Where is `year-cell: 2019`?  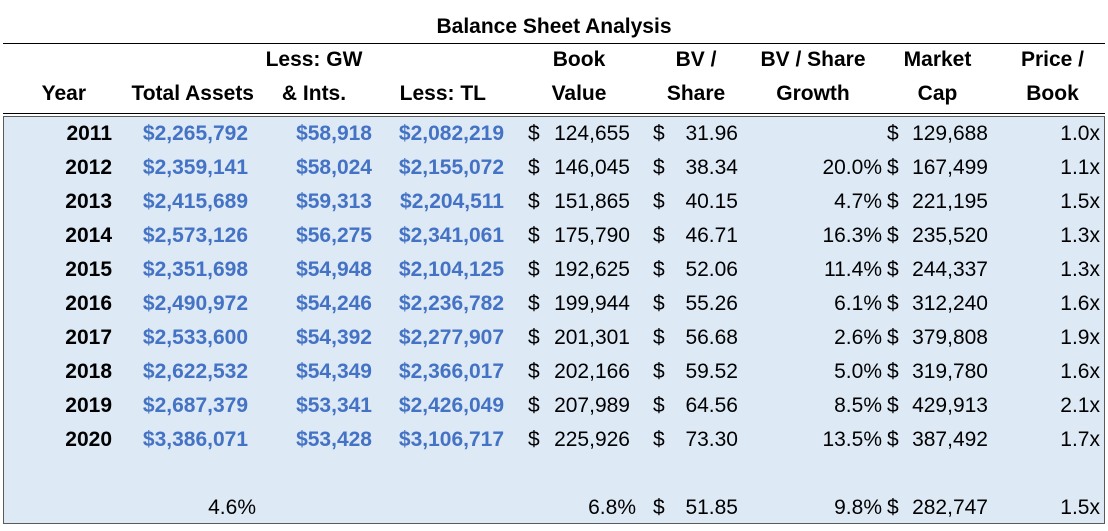 year-cell: 2019 is located at coordinates (88, 405).